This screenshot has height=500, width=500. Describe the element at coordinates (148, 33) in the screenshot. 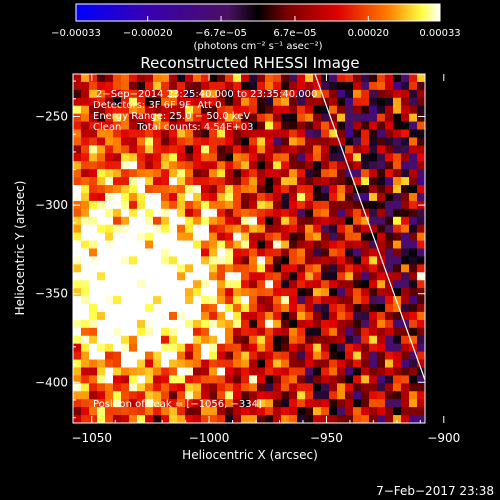

I see `colorbar-tick-label: −0.00020` at that location.